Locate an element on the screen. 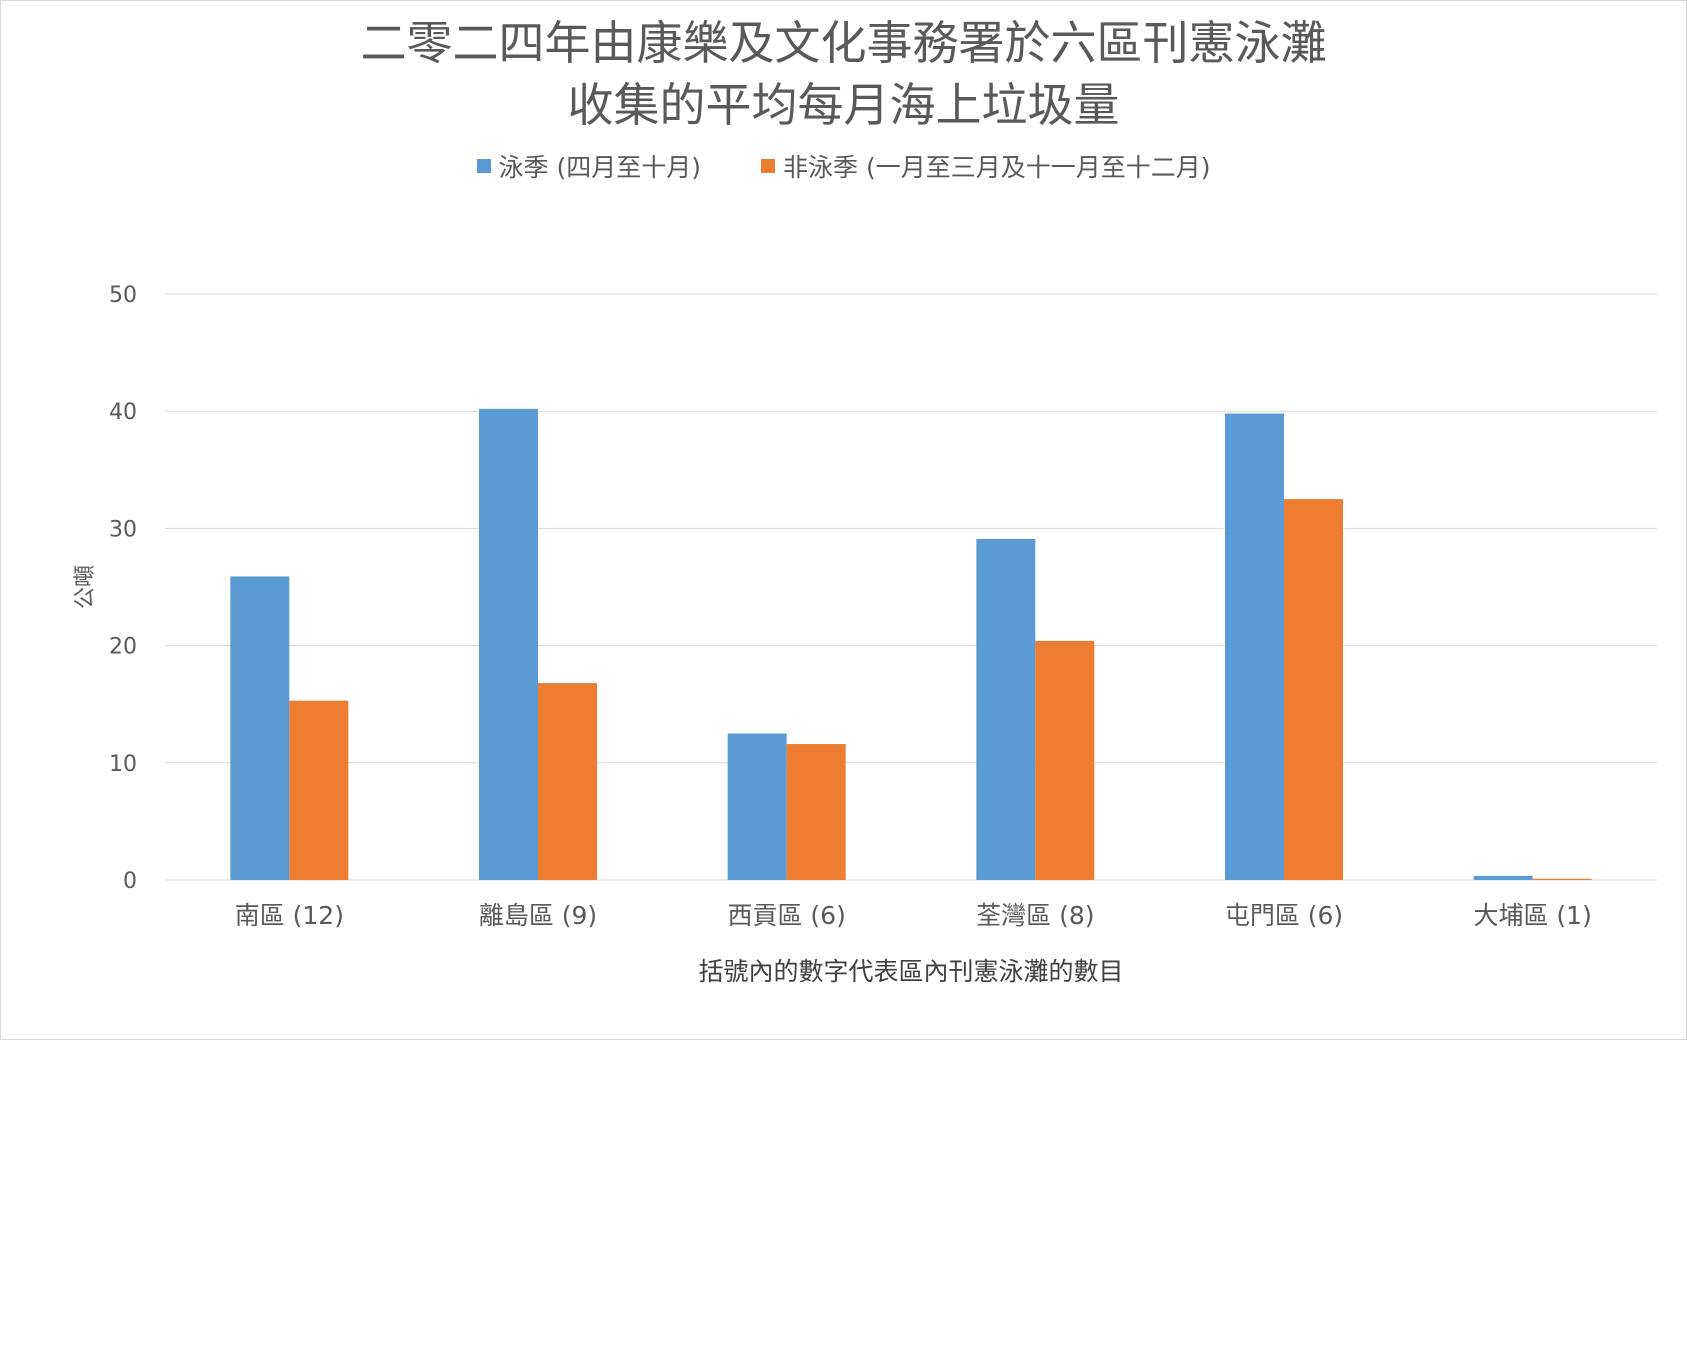 The image size is (1687, 1363). y-tick-label-10: 10 is located at coordinates (123, 764).